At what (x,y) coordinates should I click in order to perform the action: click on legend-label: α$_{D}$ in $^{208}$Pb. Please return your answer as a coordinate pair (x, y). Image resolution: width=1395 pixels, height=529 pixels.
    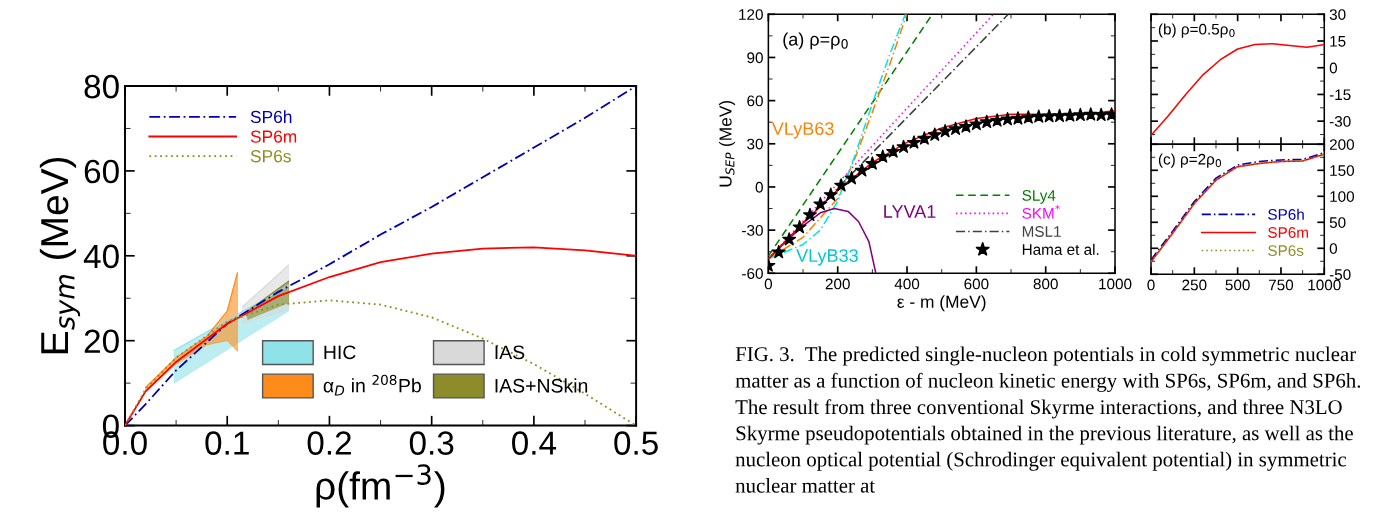
    Looking at the image, I should click on (372, 385).